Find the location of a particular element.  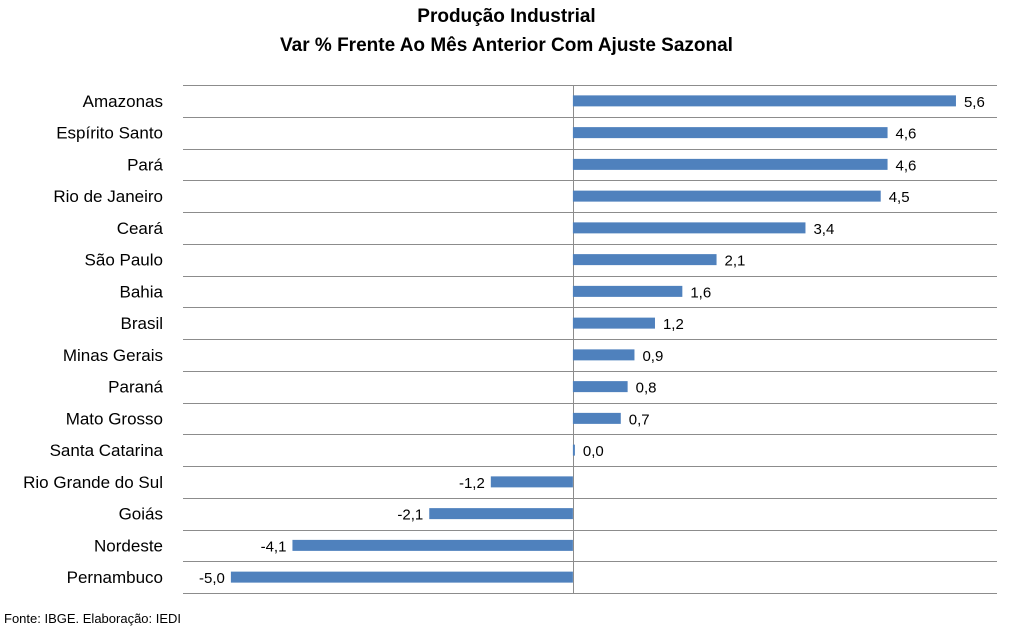

category-label: Minas Gerais is located at coordinates (113, 355).